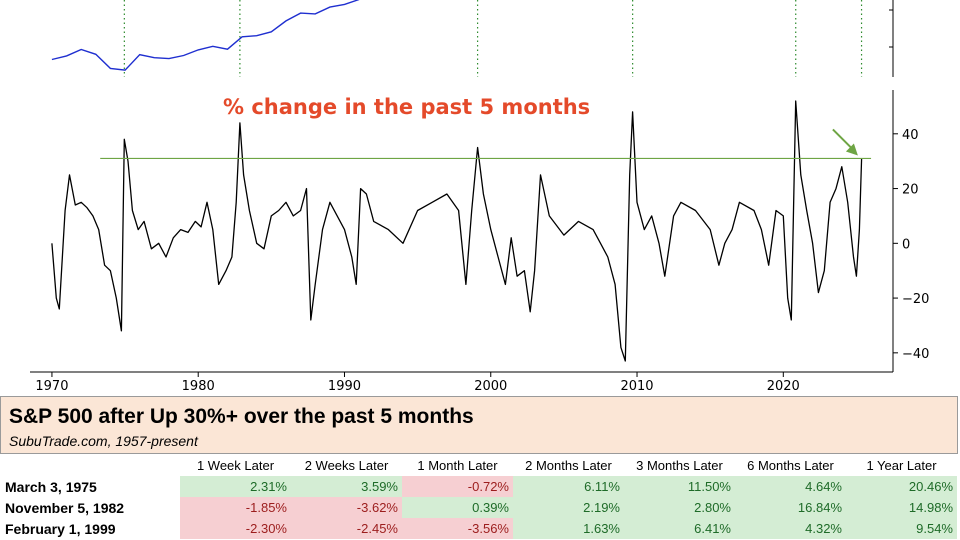  I want to click on return-cell: 6.41%, so click(679, 528).